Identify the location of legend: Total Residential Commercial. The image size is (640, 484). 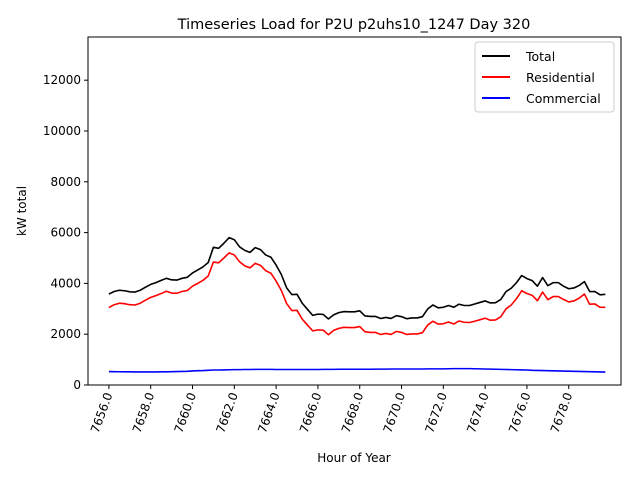
(544, 77).